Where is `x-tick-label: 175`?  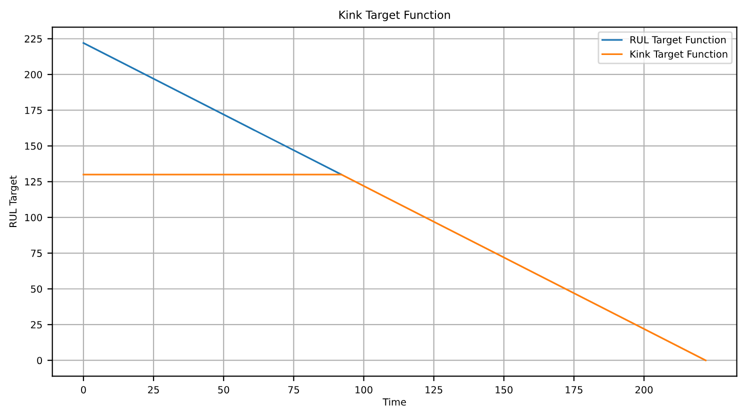 x-tick-label: 175 is located at coordinates (574, 390).